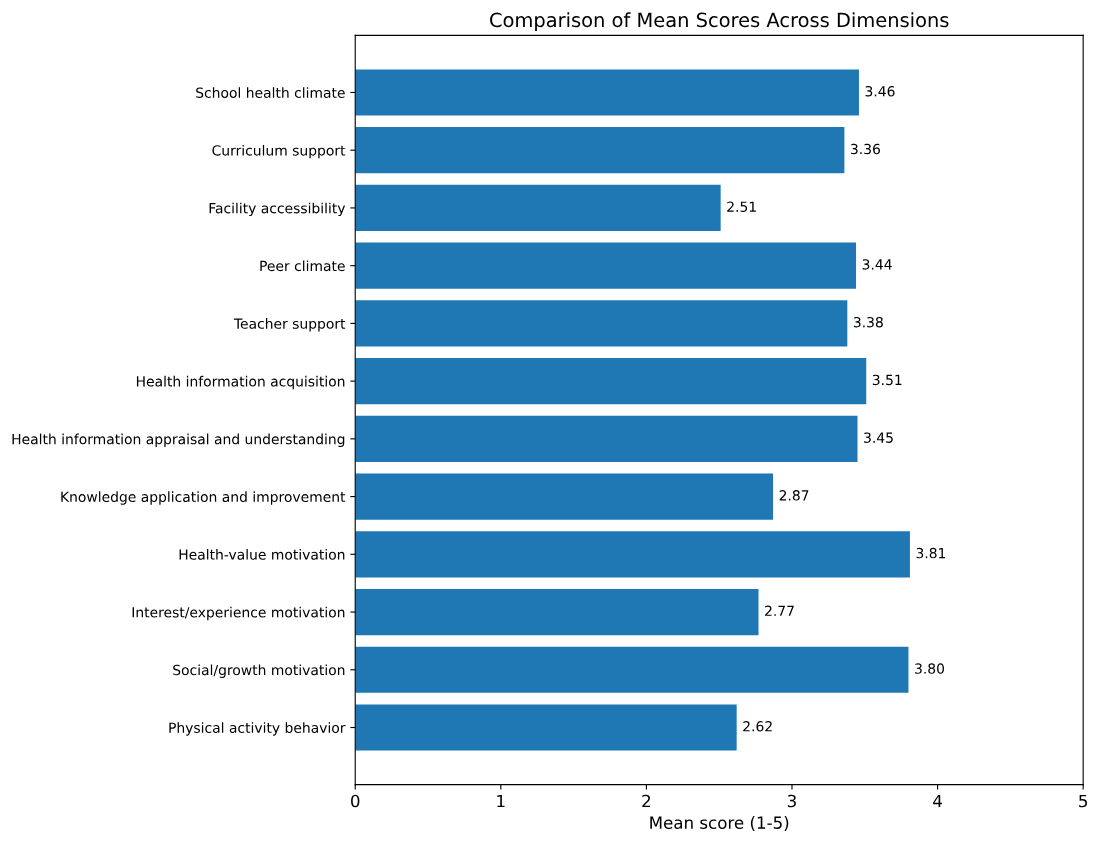 The image size is (1093, 841). I want to click on x-tick-label: 0, so click(355, 801).